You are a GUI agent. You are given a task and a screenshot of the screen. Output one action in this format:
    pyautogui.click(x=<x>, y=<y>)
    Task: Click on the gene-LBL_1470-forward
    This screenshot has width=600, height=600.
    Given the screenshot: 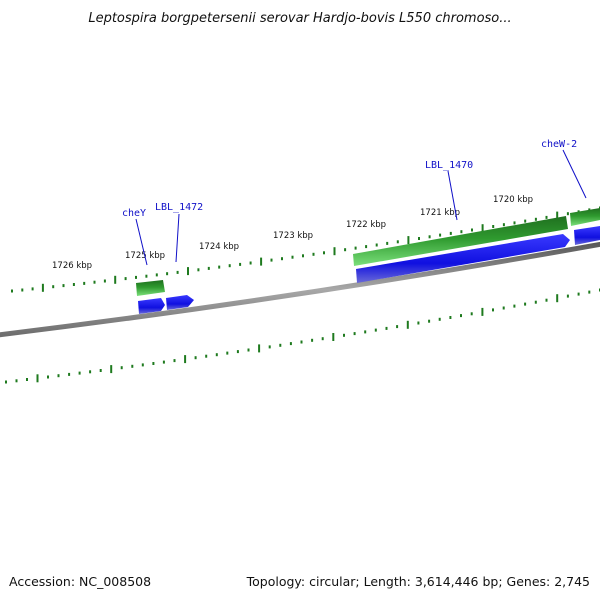 What is the action you would take?
    pyautogui.click(x=460, y=241)
    